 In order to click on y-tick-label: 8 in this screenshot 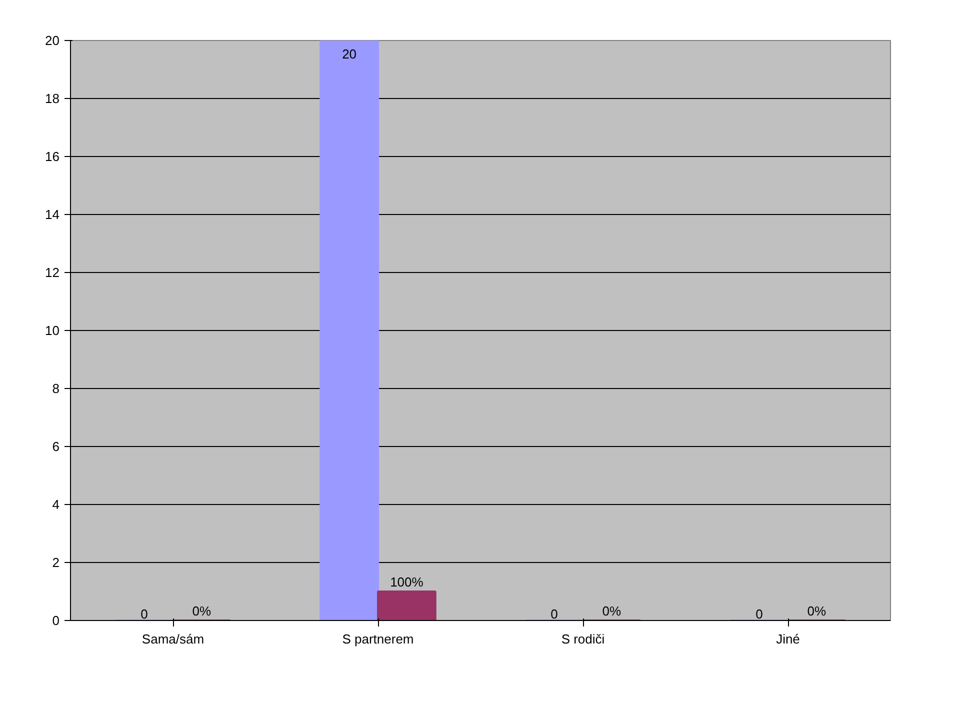, I will do `click(56, 388)`.